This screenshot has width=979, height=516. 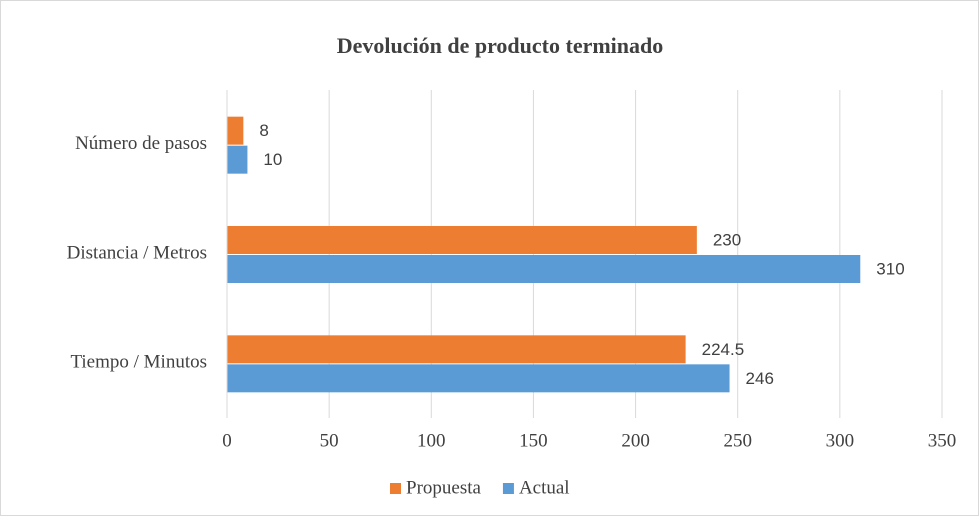 What do you see at coordinates (723, 349) in the screenshot?
I see `data-label: 224.5` at bounding box center [723, 349].